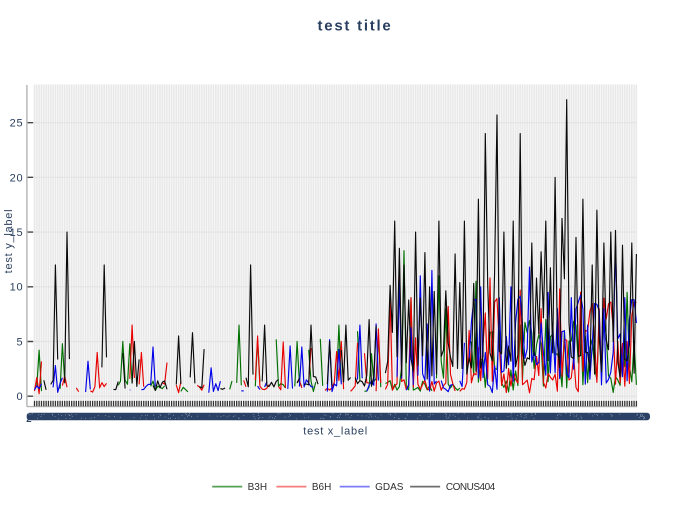 The height and width of the screenshot is (505, 700). Describe the element at coordinates (17, 124) in the screenshot. I see `svg-text: 25` at that location.